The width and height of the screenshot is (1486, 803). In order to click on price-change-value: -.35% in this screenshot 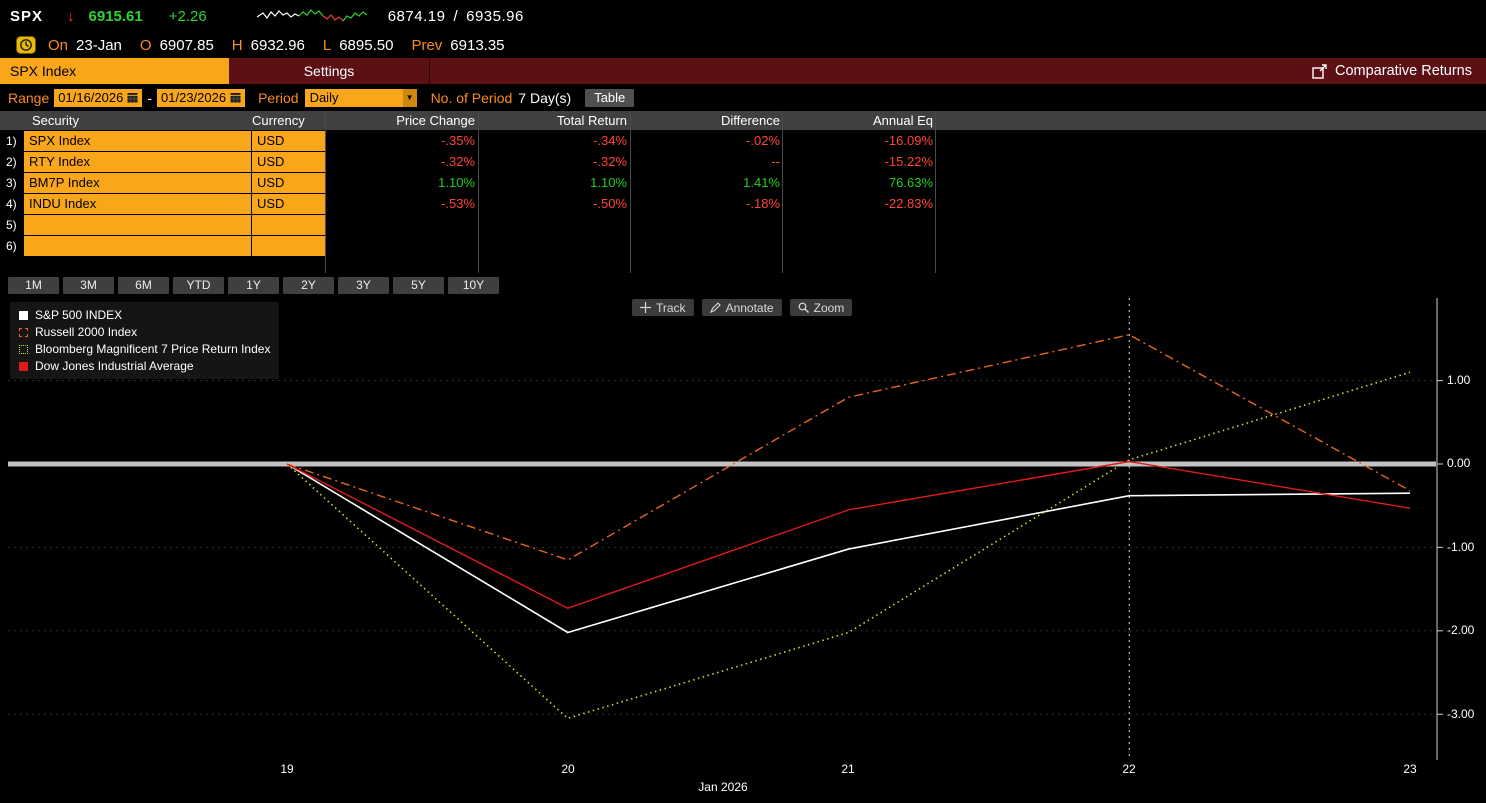, I will do `click(458, 140)`.